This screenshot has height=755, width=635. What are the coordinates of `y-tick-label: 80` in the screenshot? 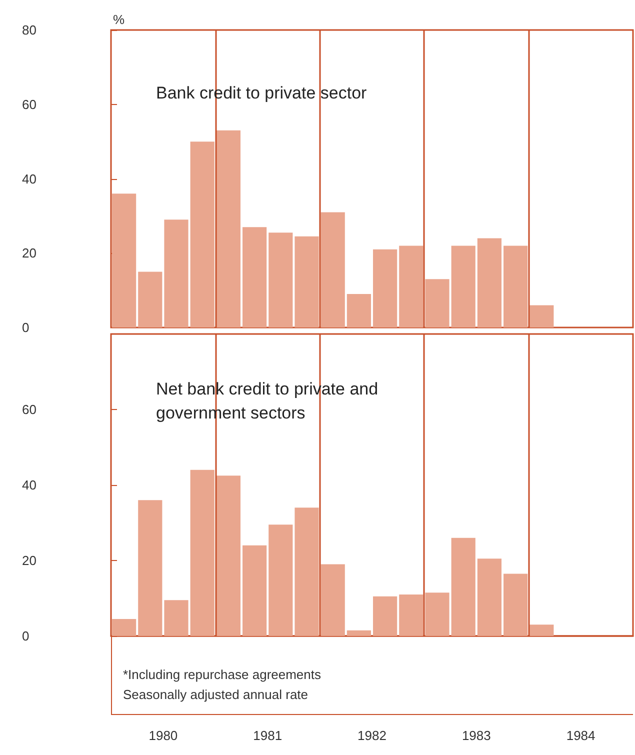 It's located at (29, 30).